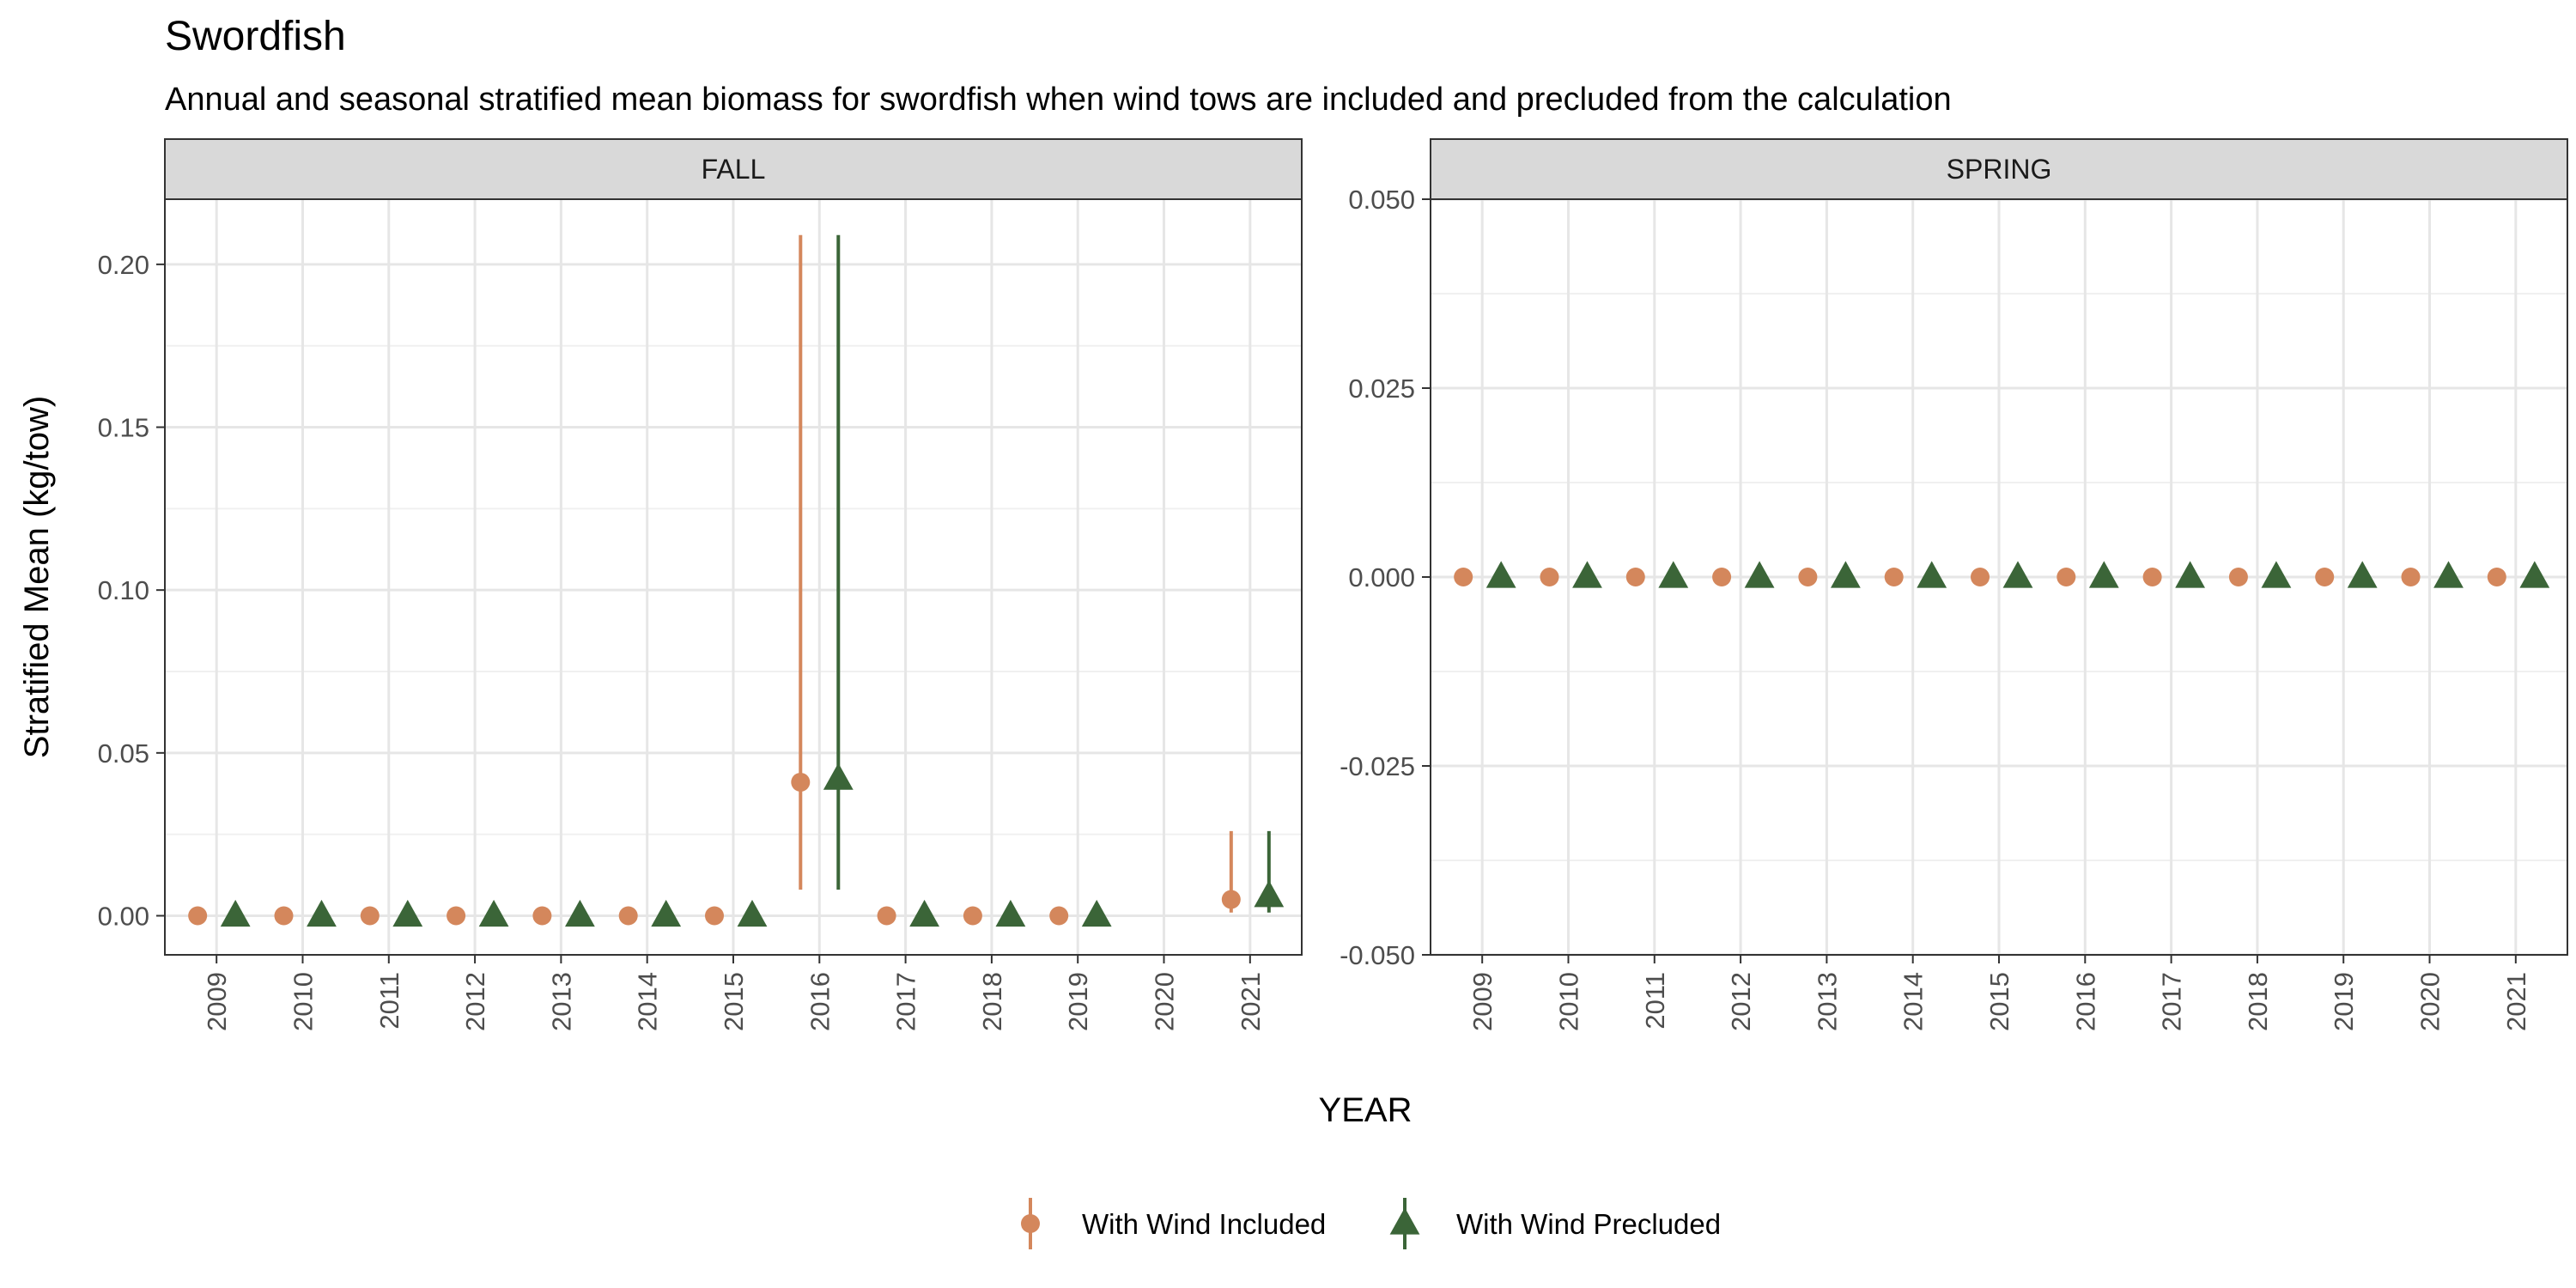 This screenshot has height=1288, width=2576. I want to click on y-tick-label: 0.00, so click(123, 916).